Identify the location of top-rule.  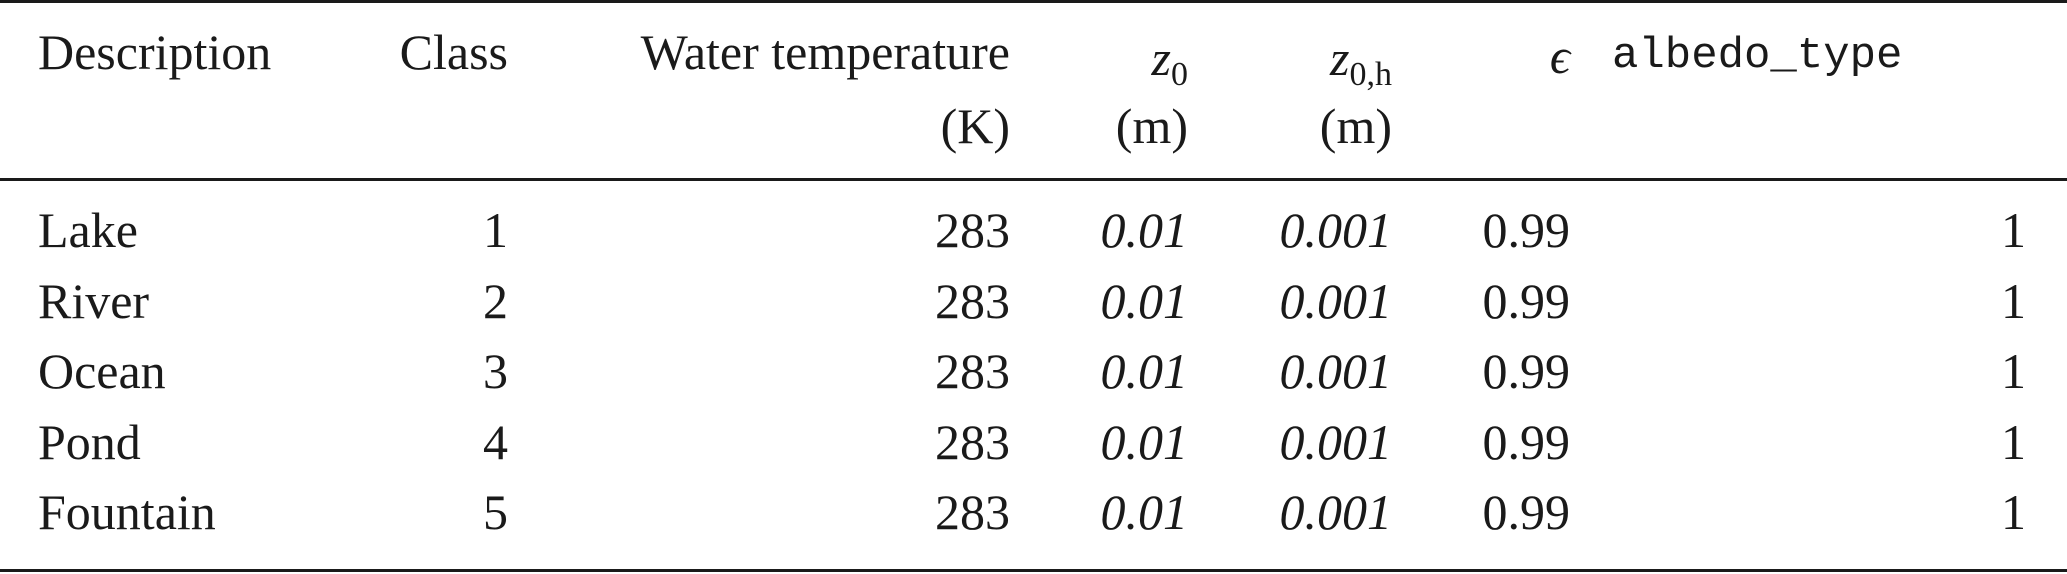
(1033, 1).